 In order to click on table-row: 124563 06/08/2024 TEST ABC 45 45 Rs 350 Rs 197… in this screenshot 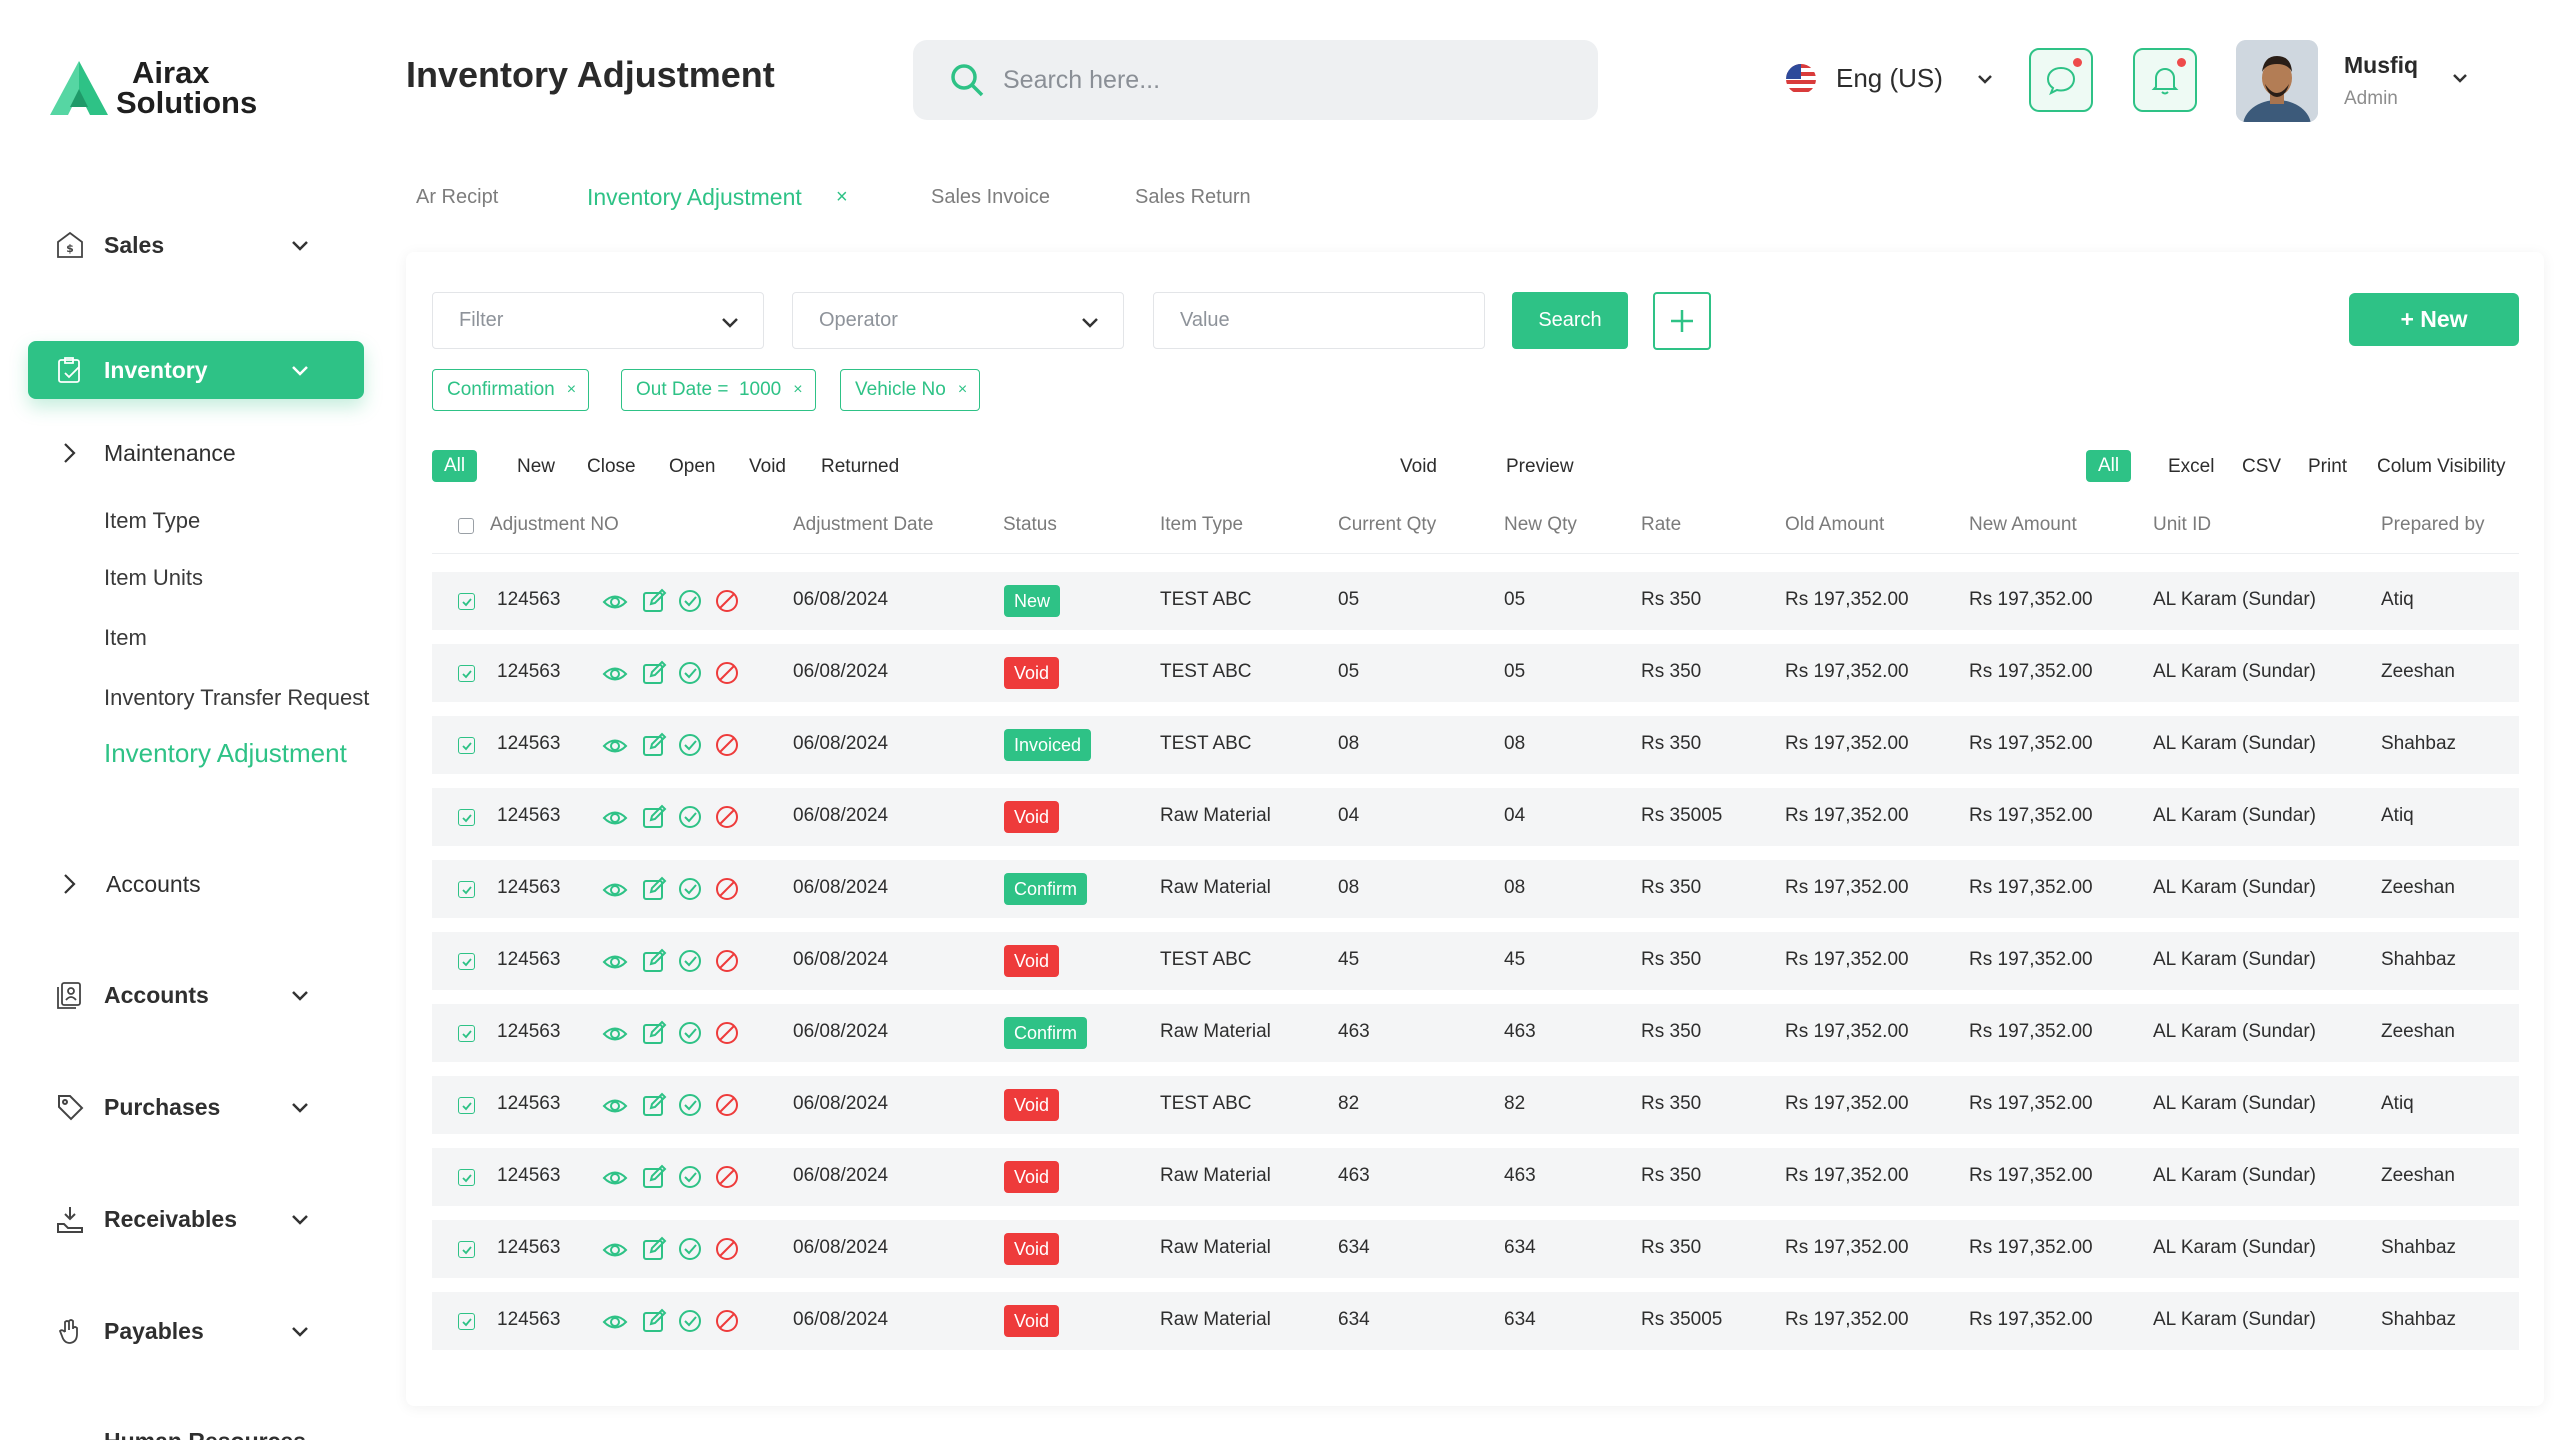, I will do `click(1475, 961)`.